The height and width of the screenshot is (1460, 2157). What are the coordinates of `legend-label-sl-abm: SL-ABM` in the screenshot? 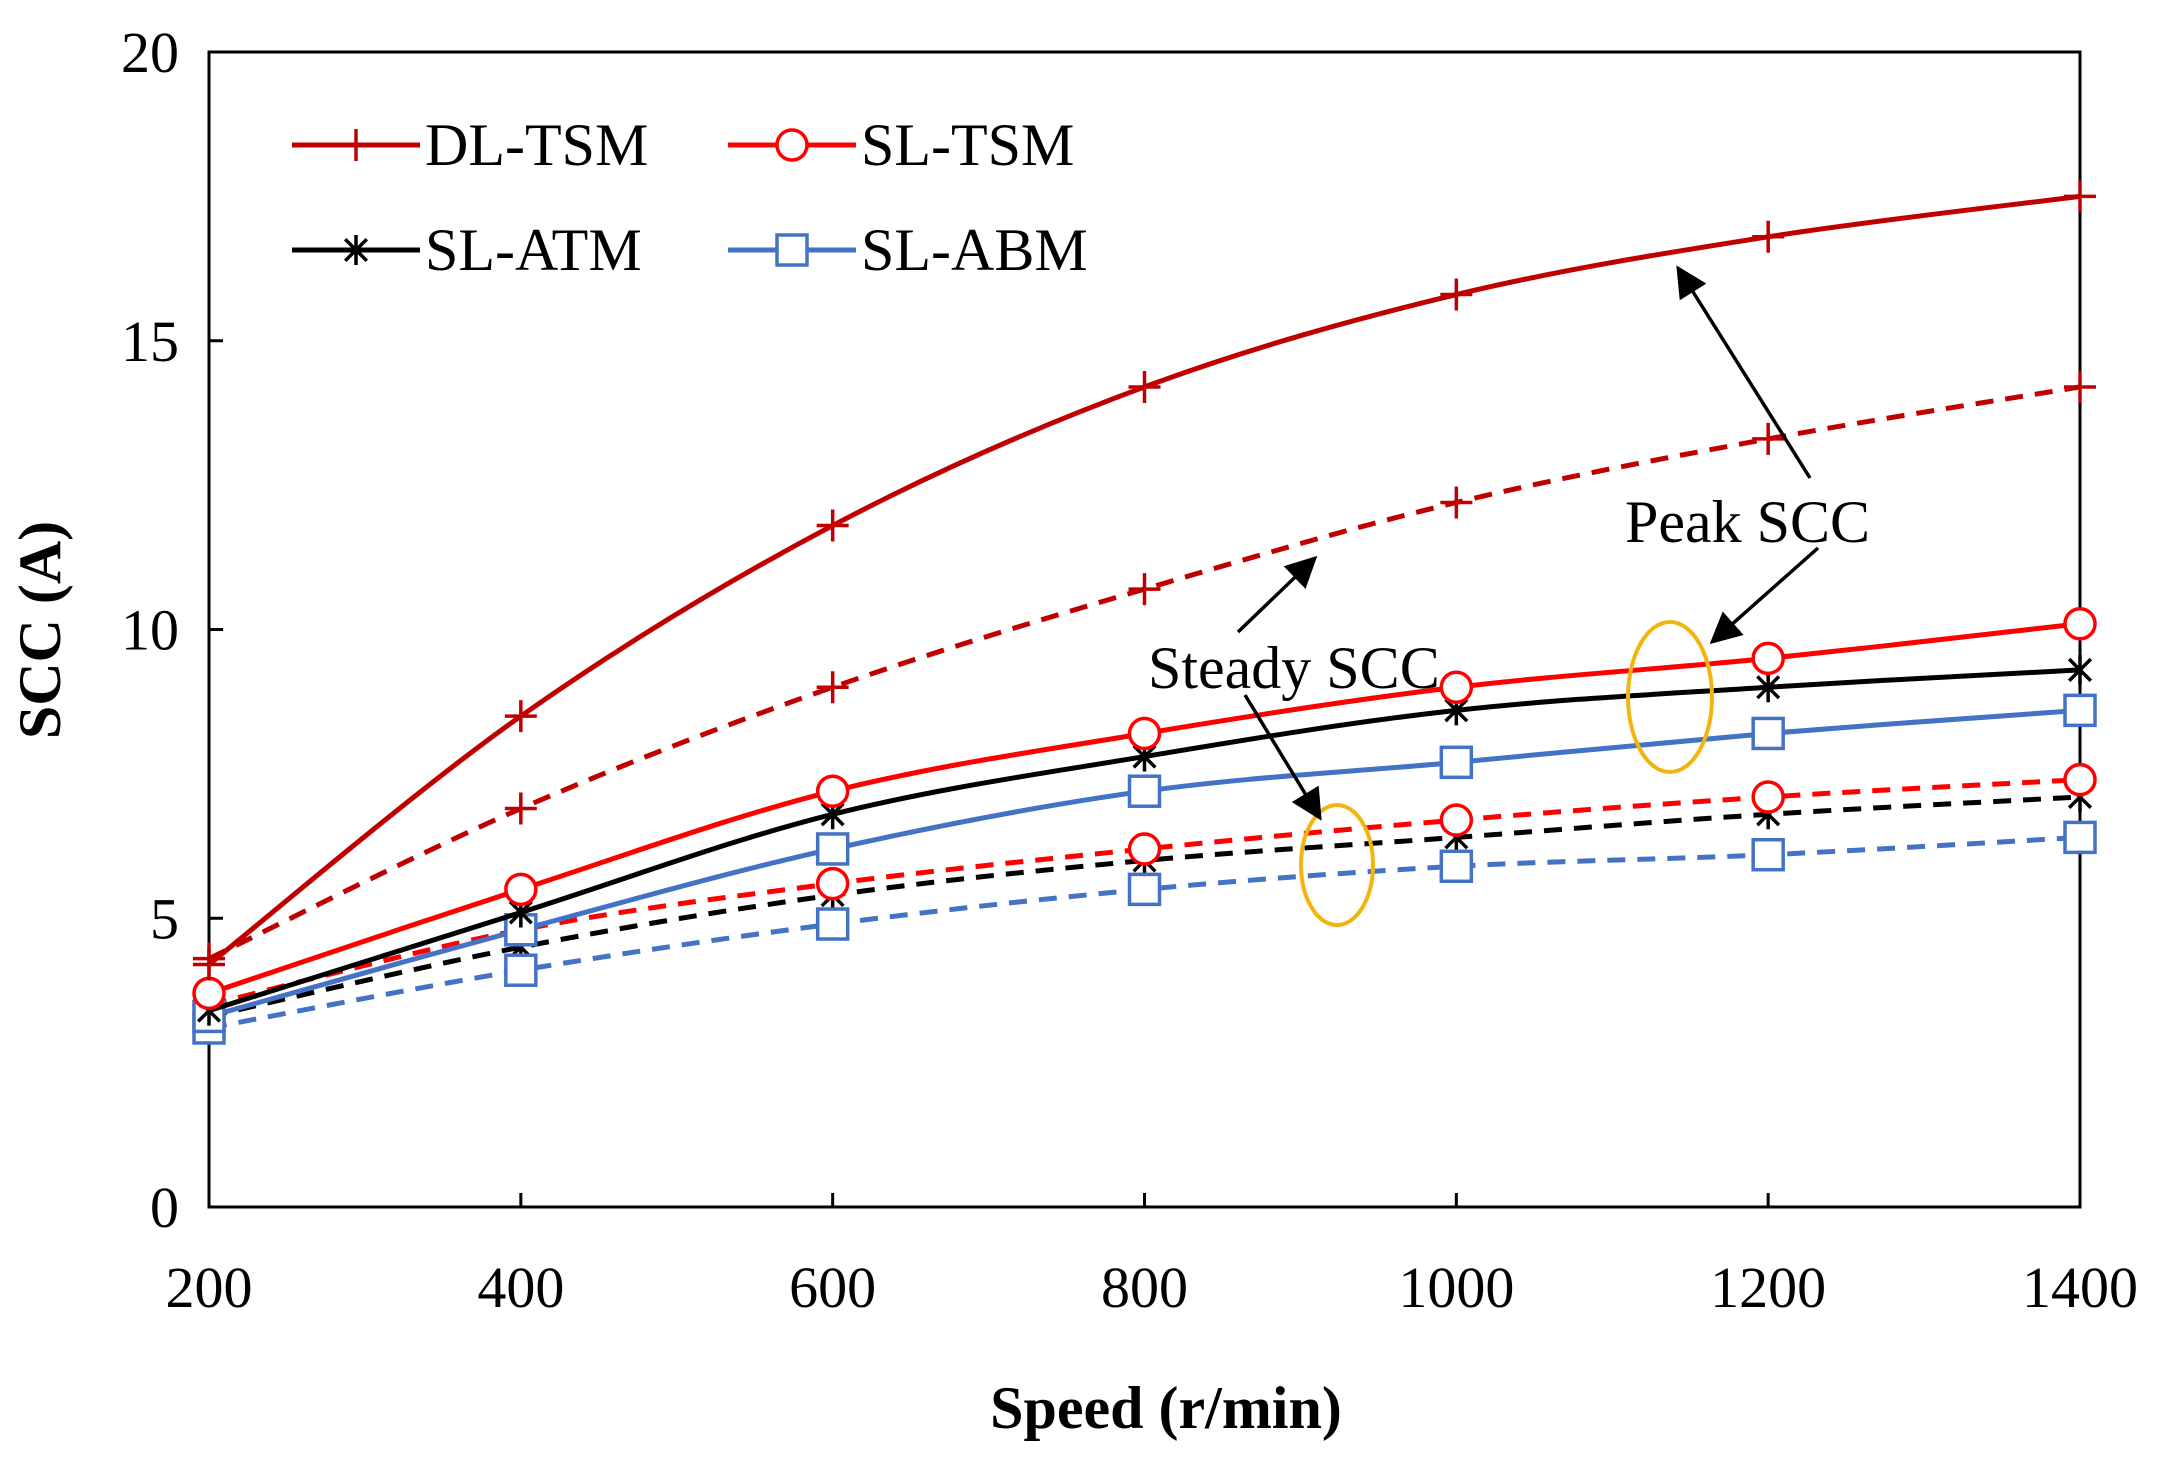 It's located at (974, 250).